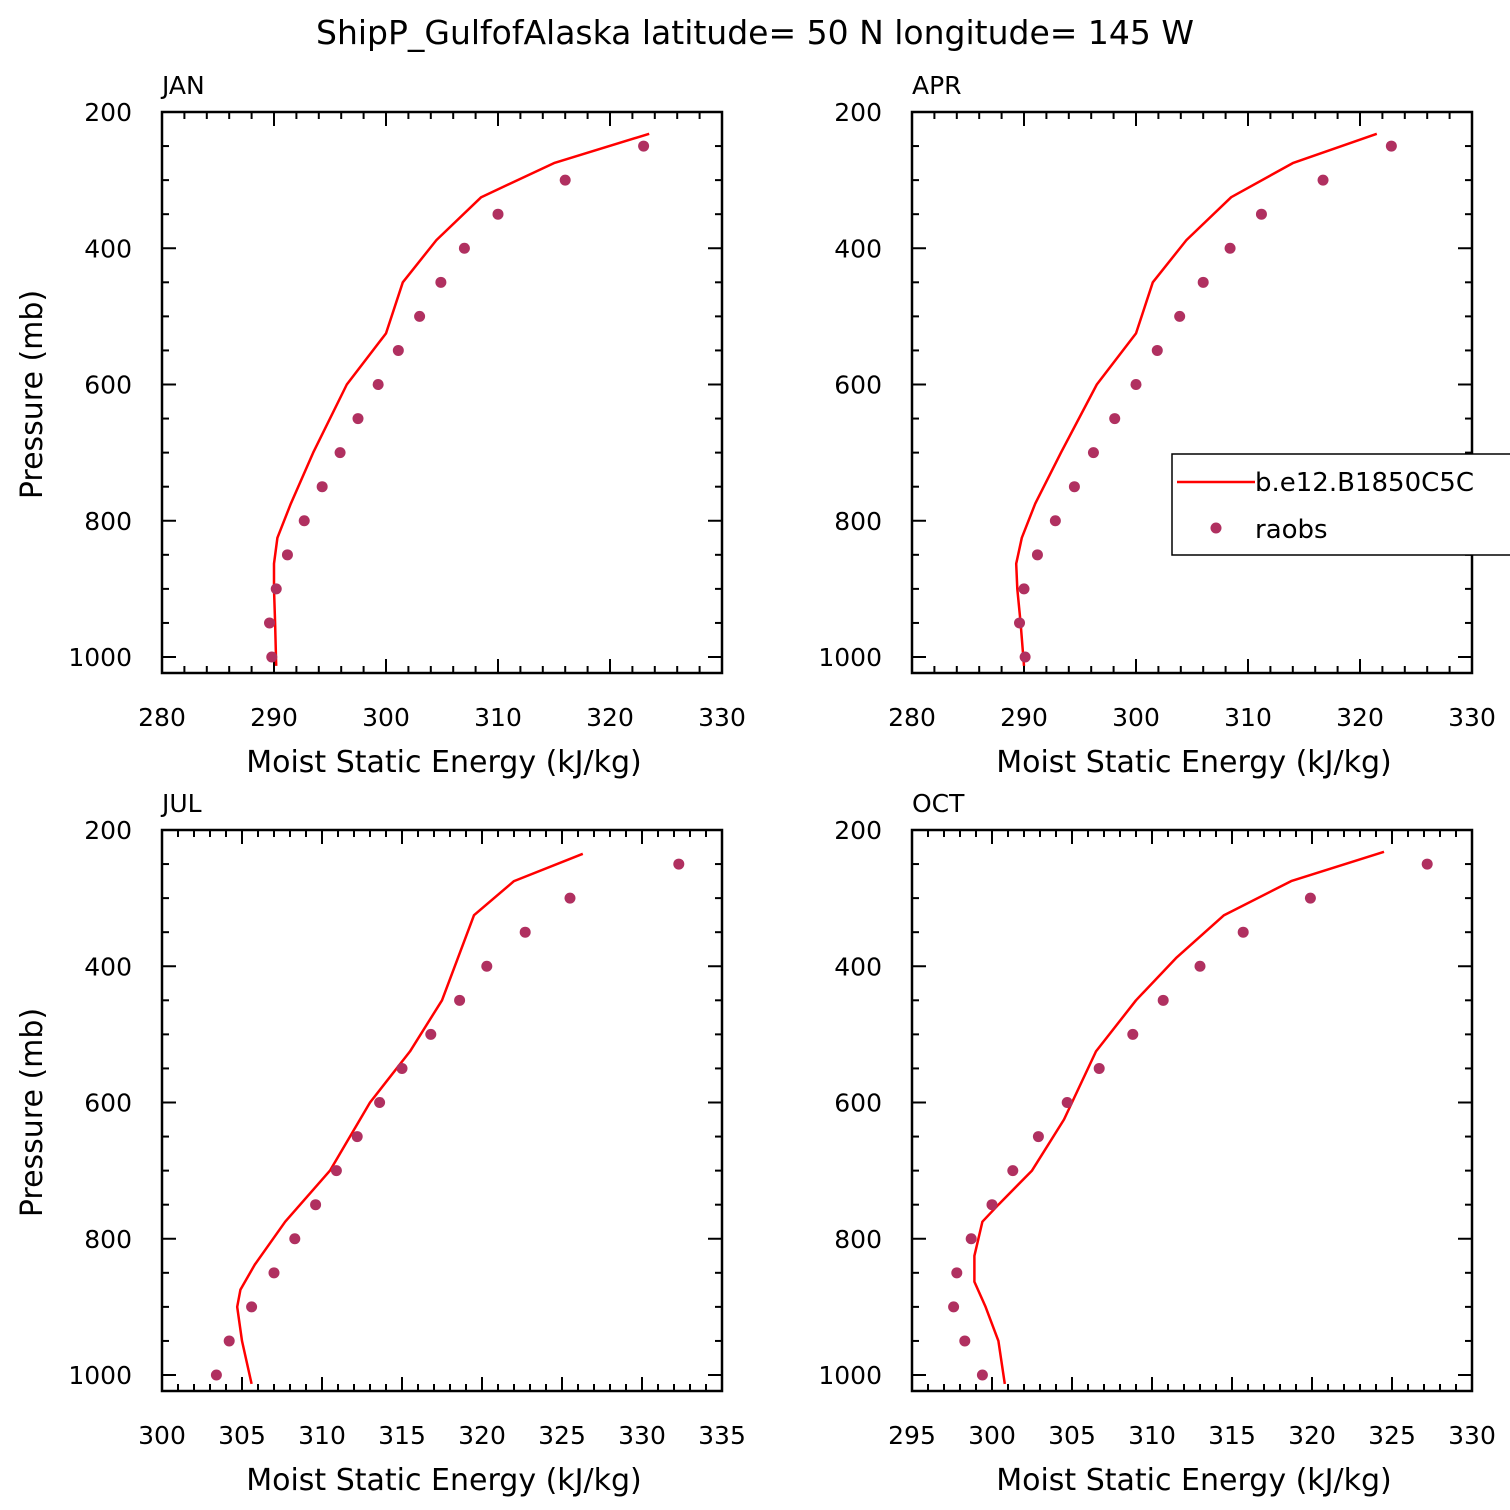  Describe the element at coordinates (912, 717) in the screenshot. I see `x-tick-label: 280` at that location.